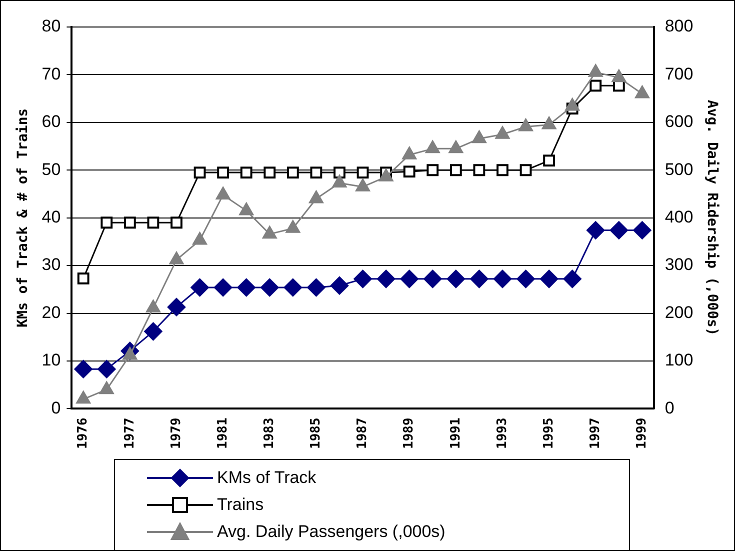 This screenshot has height=551, width=735. I want to click on x-tick-label: 1995, so click(548, 434).